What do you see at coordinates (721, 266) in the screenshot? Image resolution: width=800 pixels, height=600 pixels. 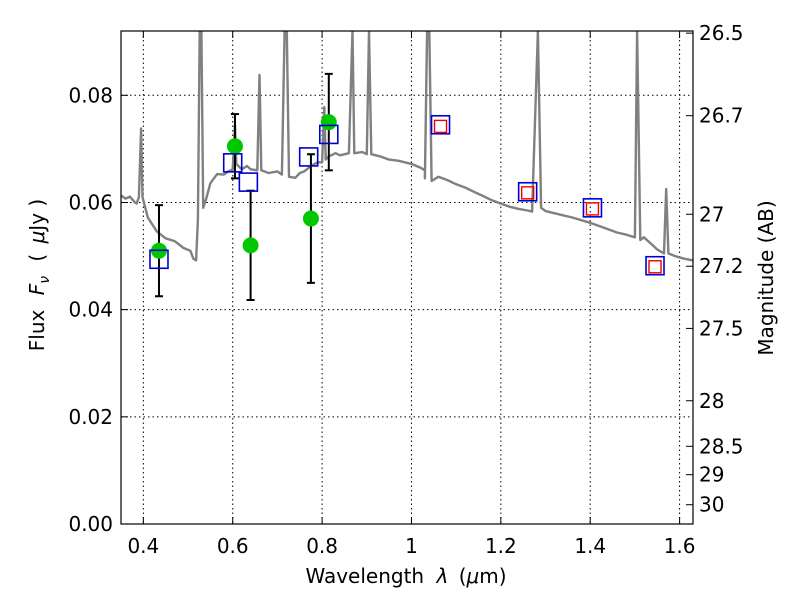 I see `y2-tick-label: 27.2` at bounding box center [721, 266].